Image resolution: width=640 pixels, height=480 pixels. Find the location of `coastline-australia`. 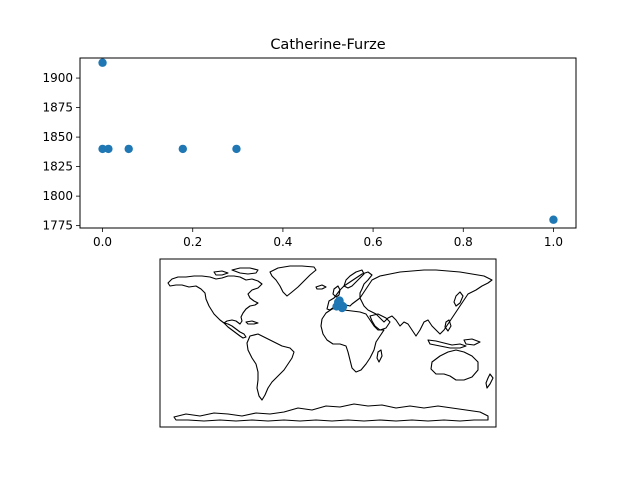

coastline-australia is located at coordinates (454, 365).